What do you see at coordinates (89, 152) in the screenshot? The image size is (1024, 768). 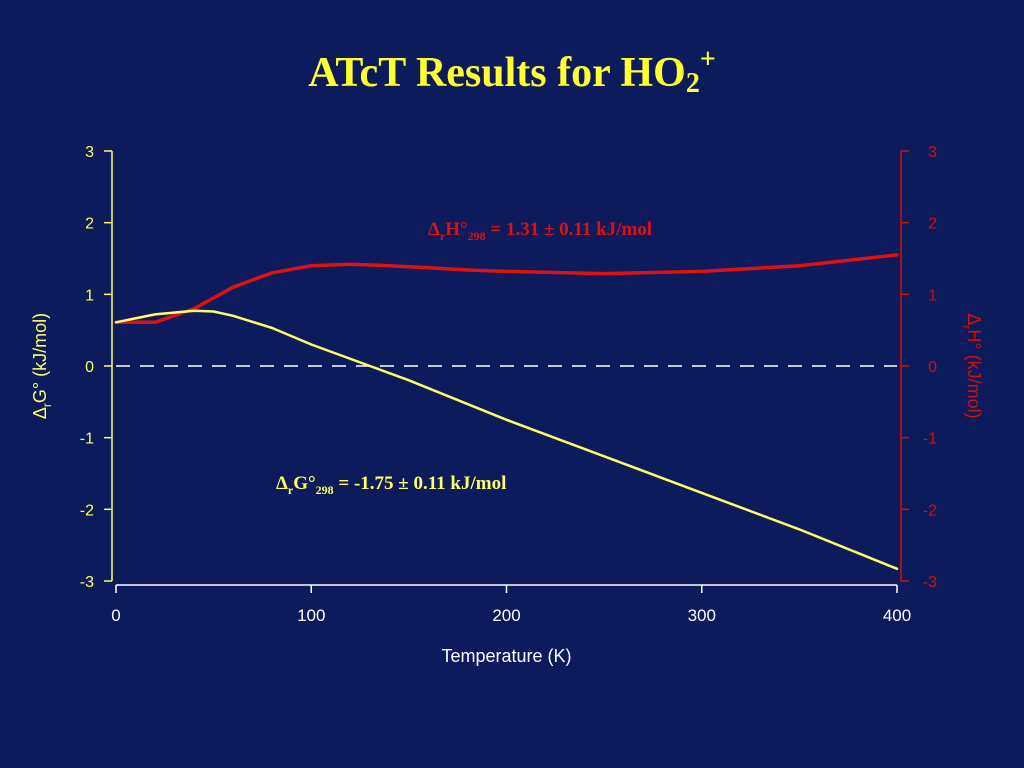 I see `left-tick-label: 3` at bounding box center [89, 152].